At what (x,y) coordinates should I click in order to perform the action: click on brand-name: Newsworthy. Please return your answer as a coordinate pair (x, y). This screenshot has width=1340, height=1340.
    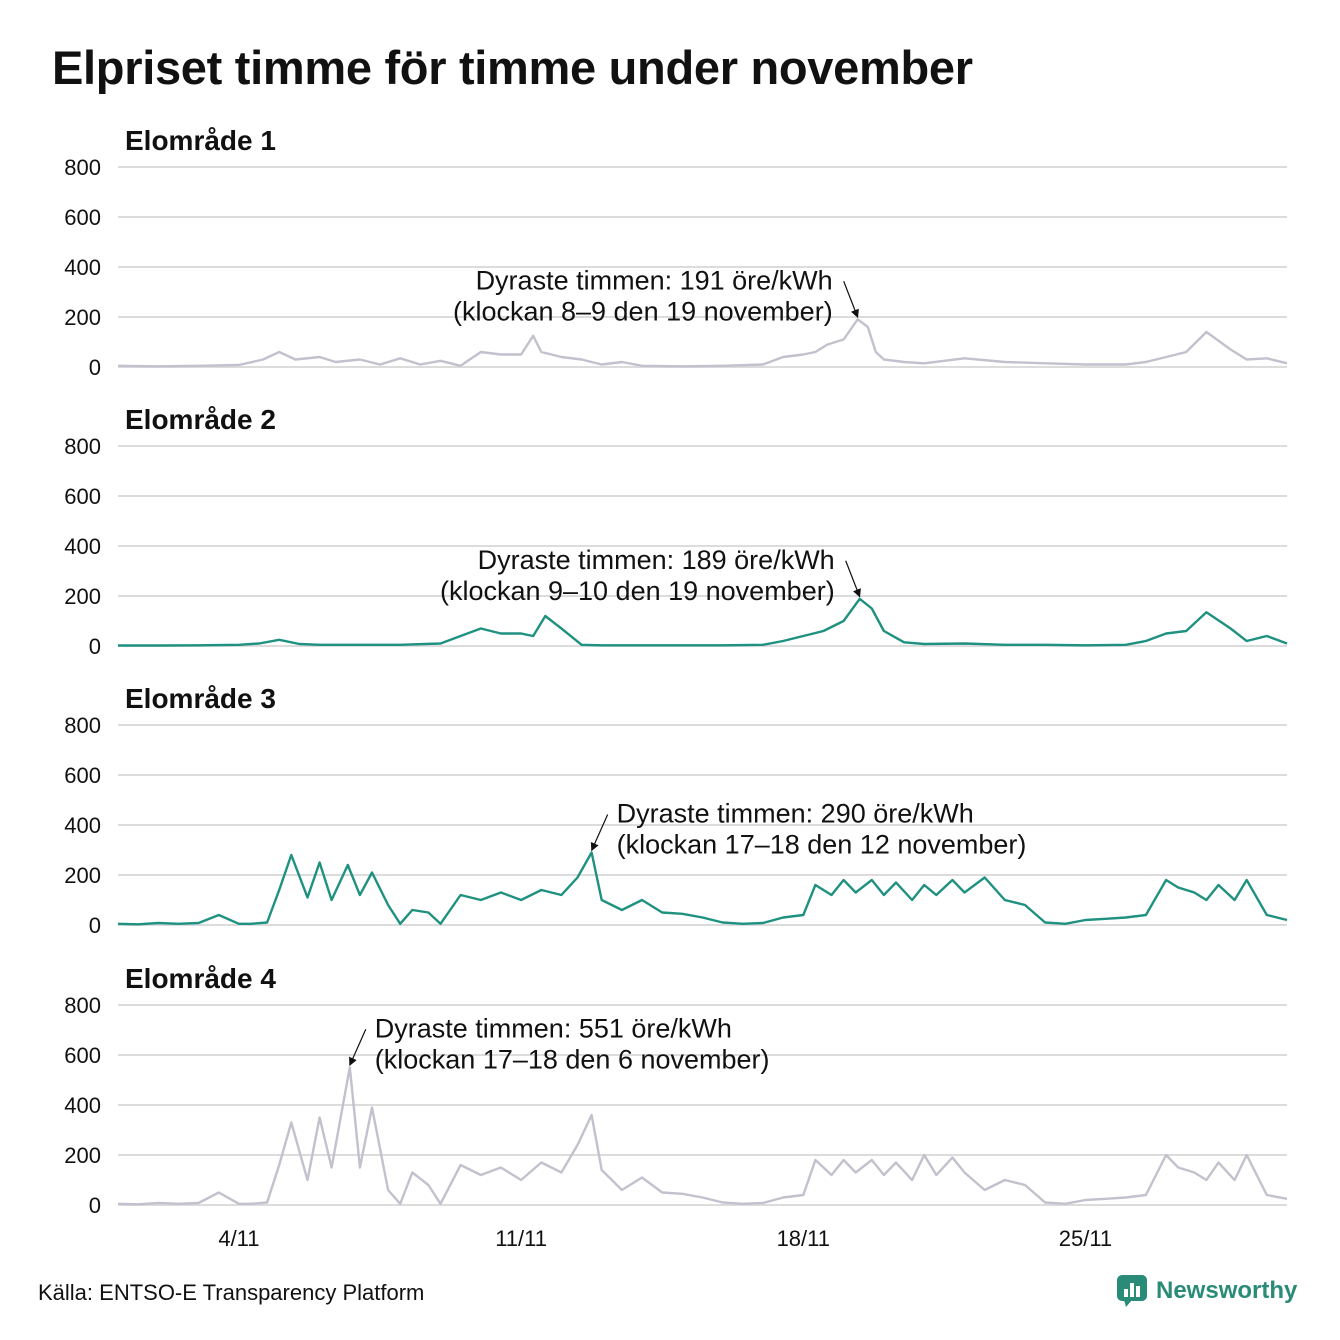
    Looking at the image, I should click on (1227, 1290).